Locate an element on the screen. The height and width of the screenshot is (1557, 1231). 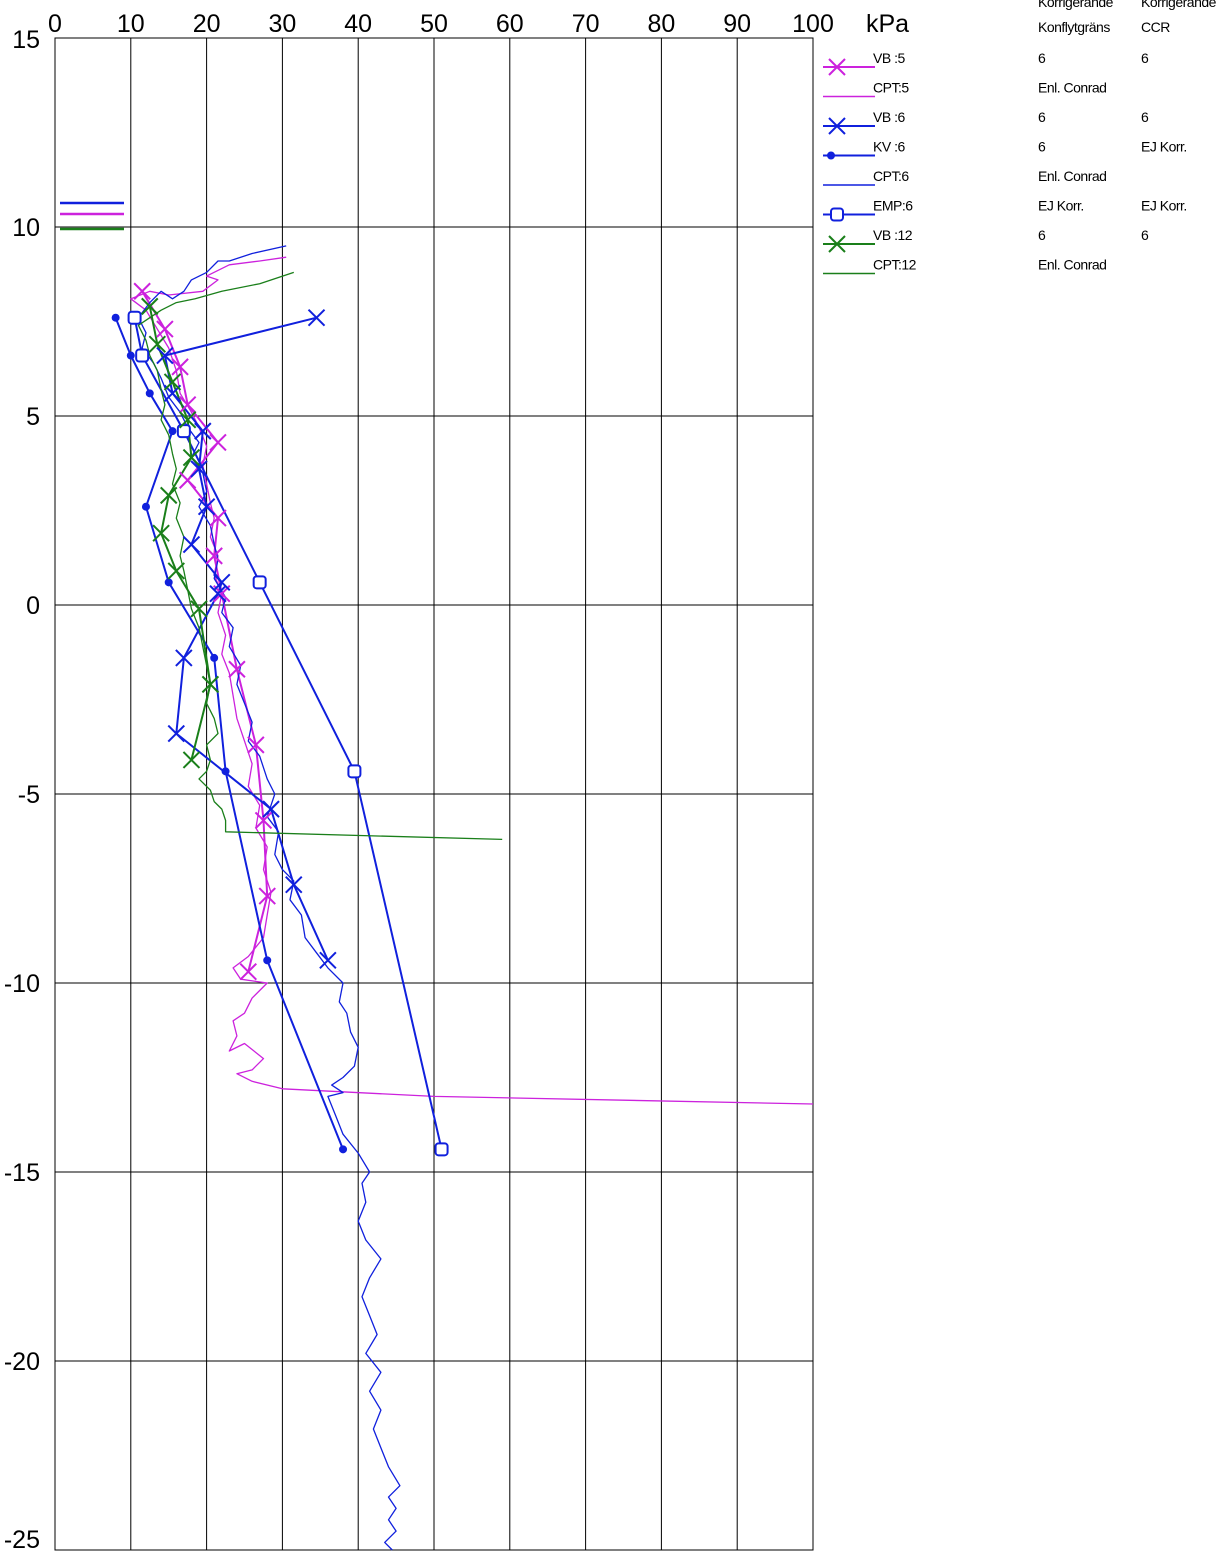
series-line-emp6 is located at coordinates (288, 733).